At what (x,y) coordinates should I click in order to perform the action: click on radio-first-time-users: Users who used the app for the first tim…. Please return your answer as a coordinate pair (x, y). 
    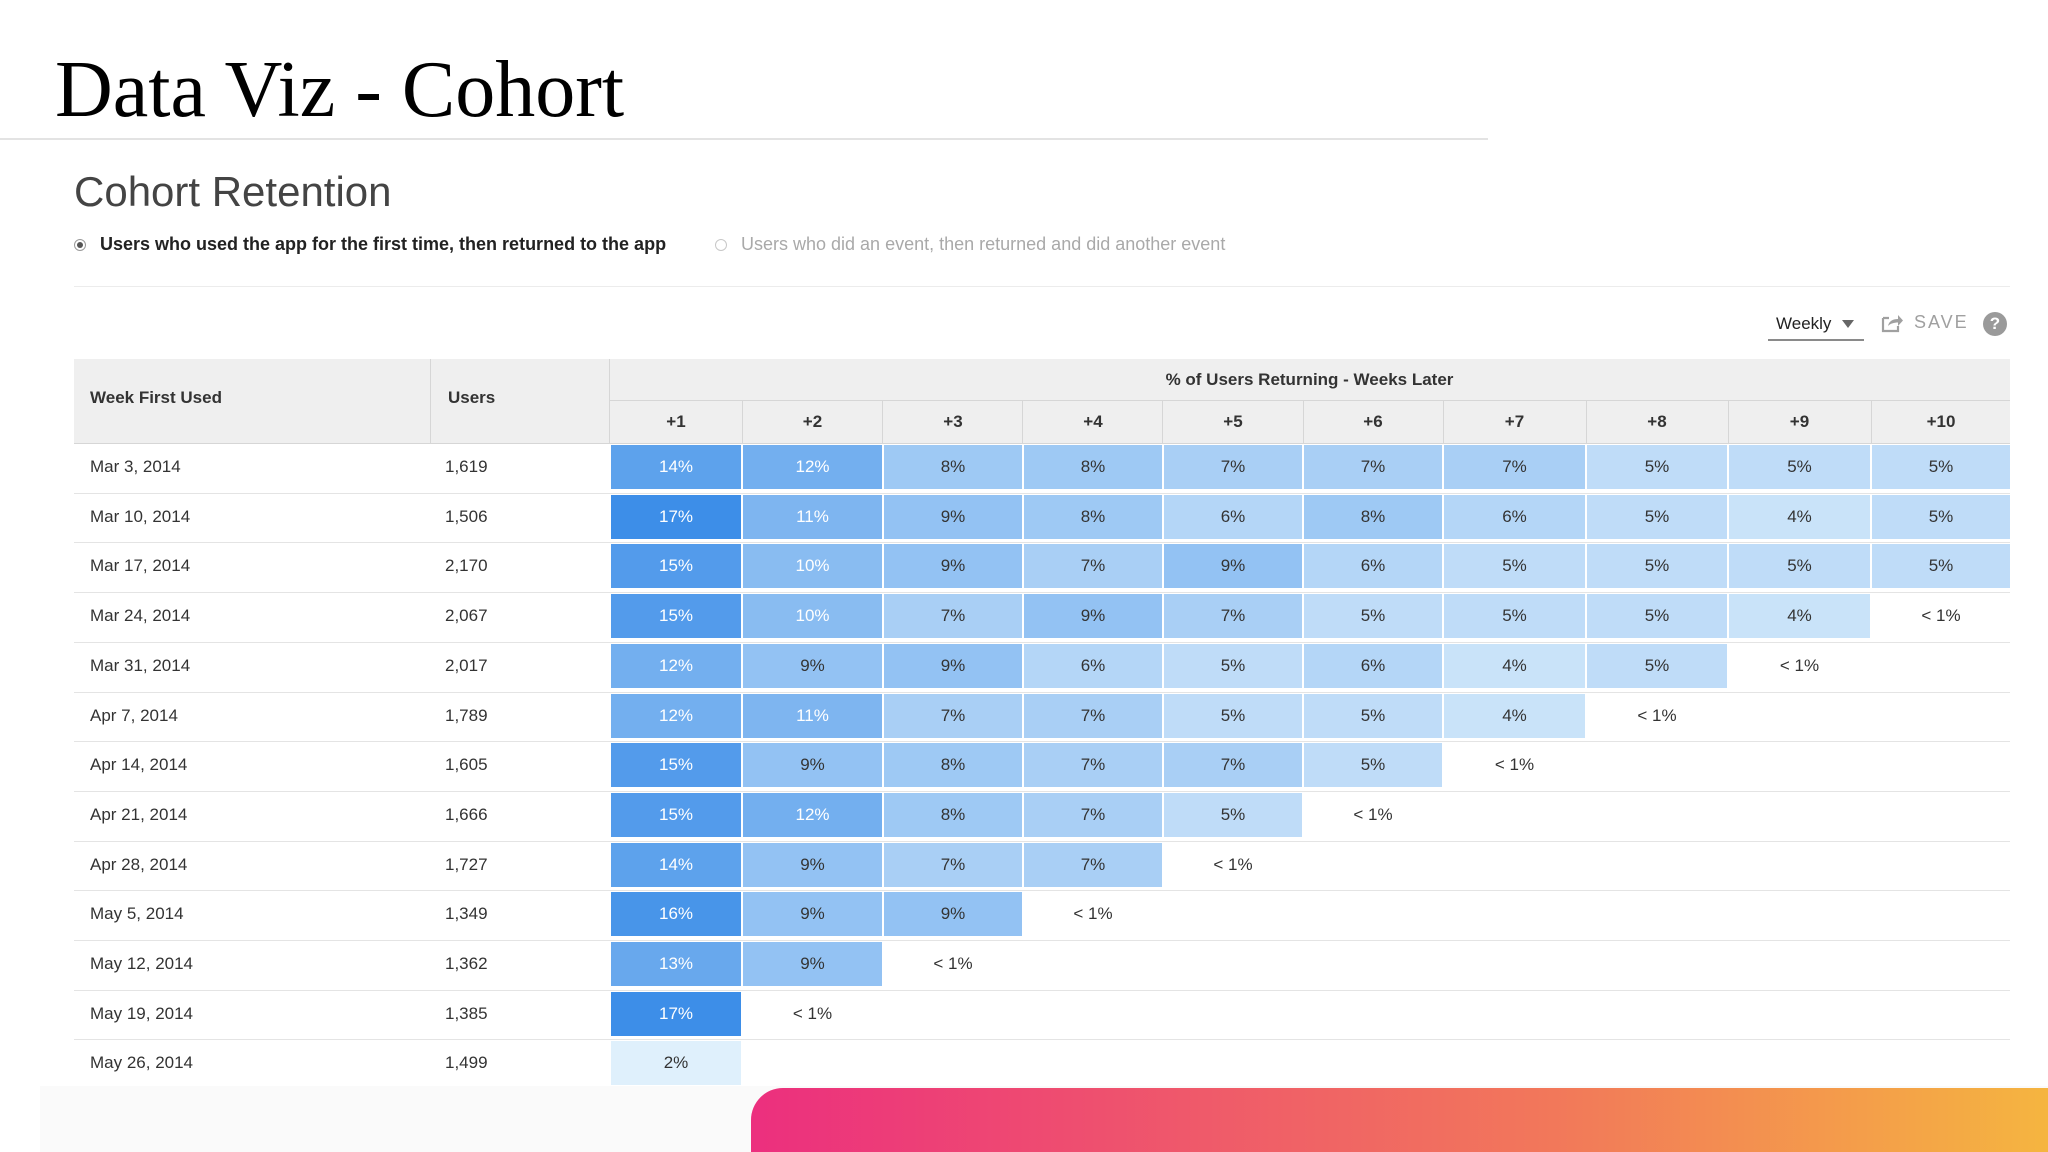
    Looking at the image, I should click on (370, 244).